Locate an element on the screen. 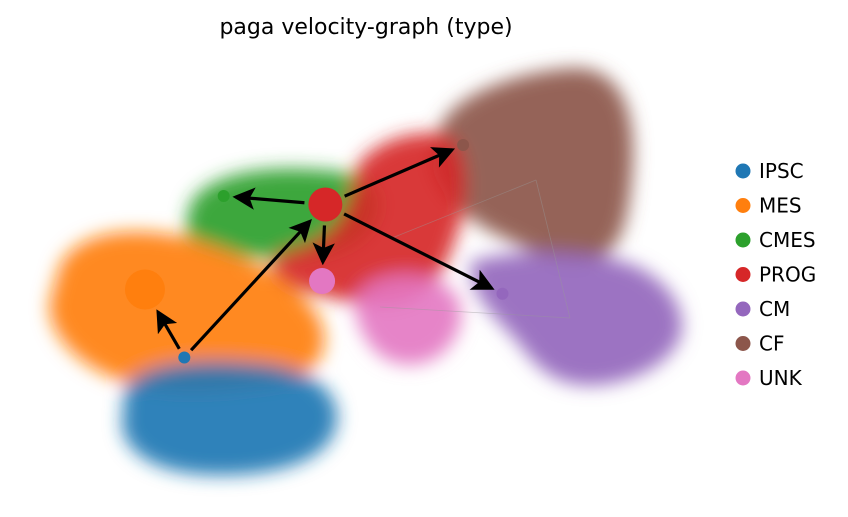 The image size is (848, 517). node-mes is located at coordinates (144, 289).